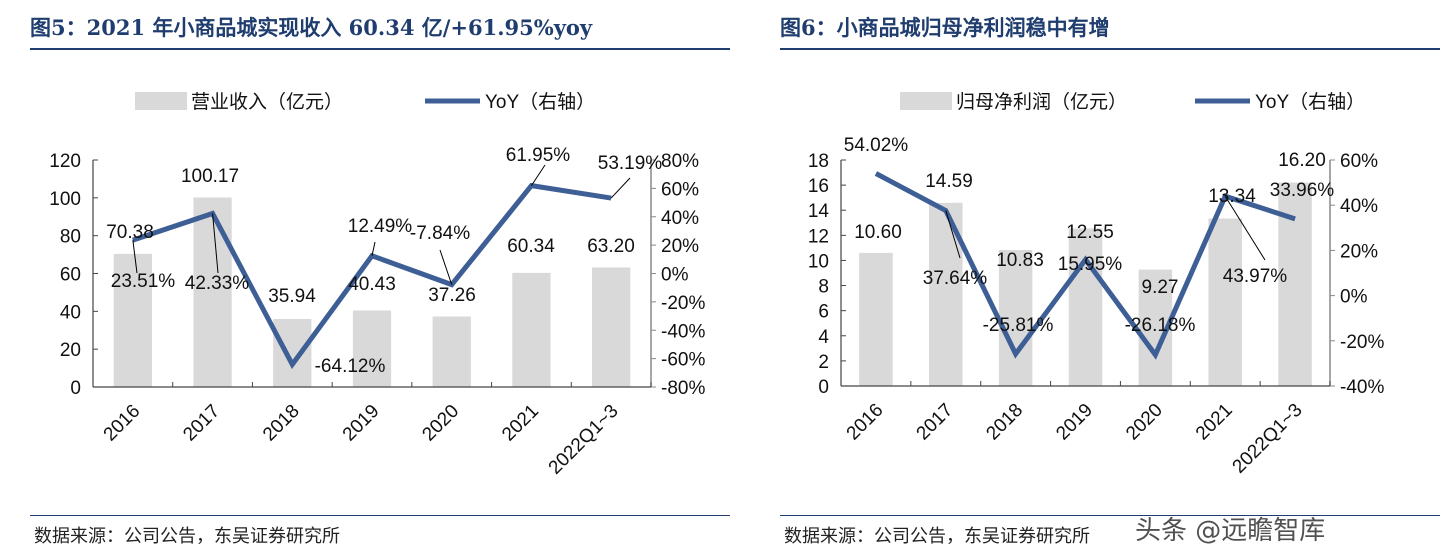  Describe the element at coordinates (217, 283) in the screenshot. I see `yoy-data-label: 42.33%` at that location.